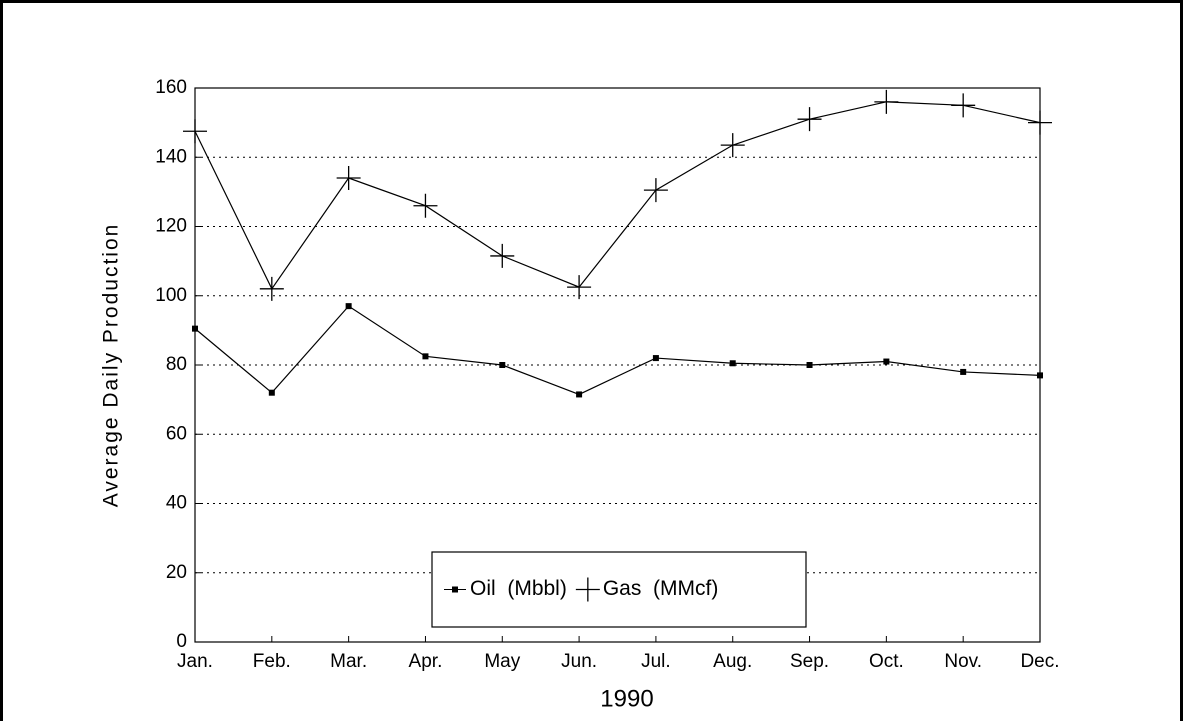 This screenshot has width=1183, height=721. I want to click on x-tick-label: Jan., so click(195, 661).